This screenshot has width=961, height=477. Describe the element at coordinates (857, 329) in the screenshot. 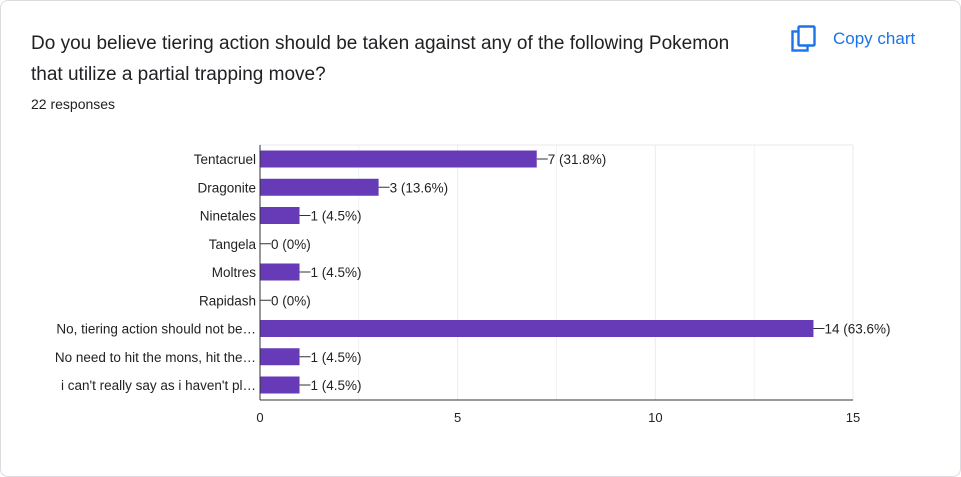

I see `data-label: 14 (63.6%)` at that location.